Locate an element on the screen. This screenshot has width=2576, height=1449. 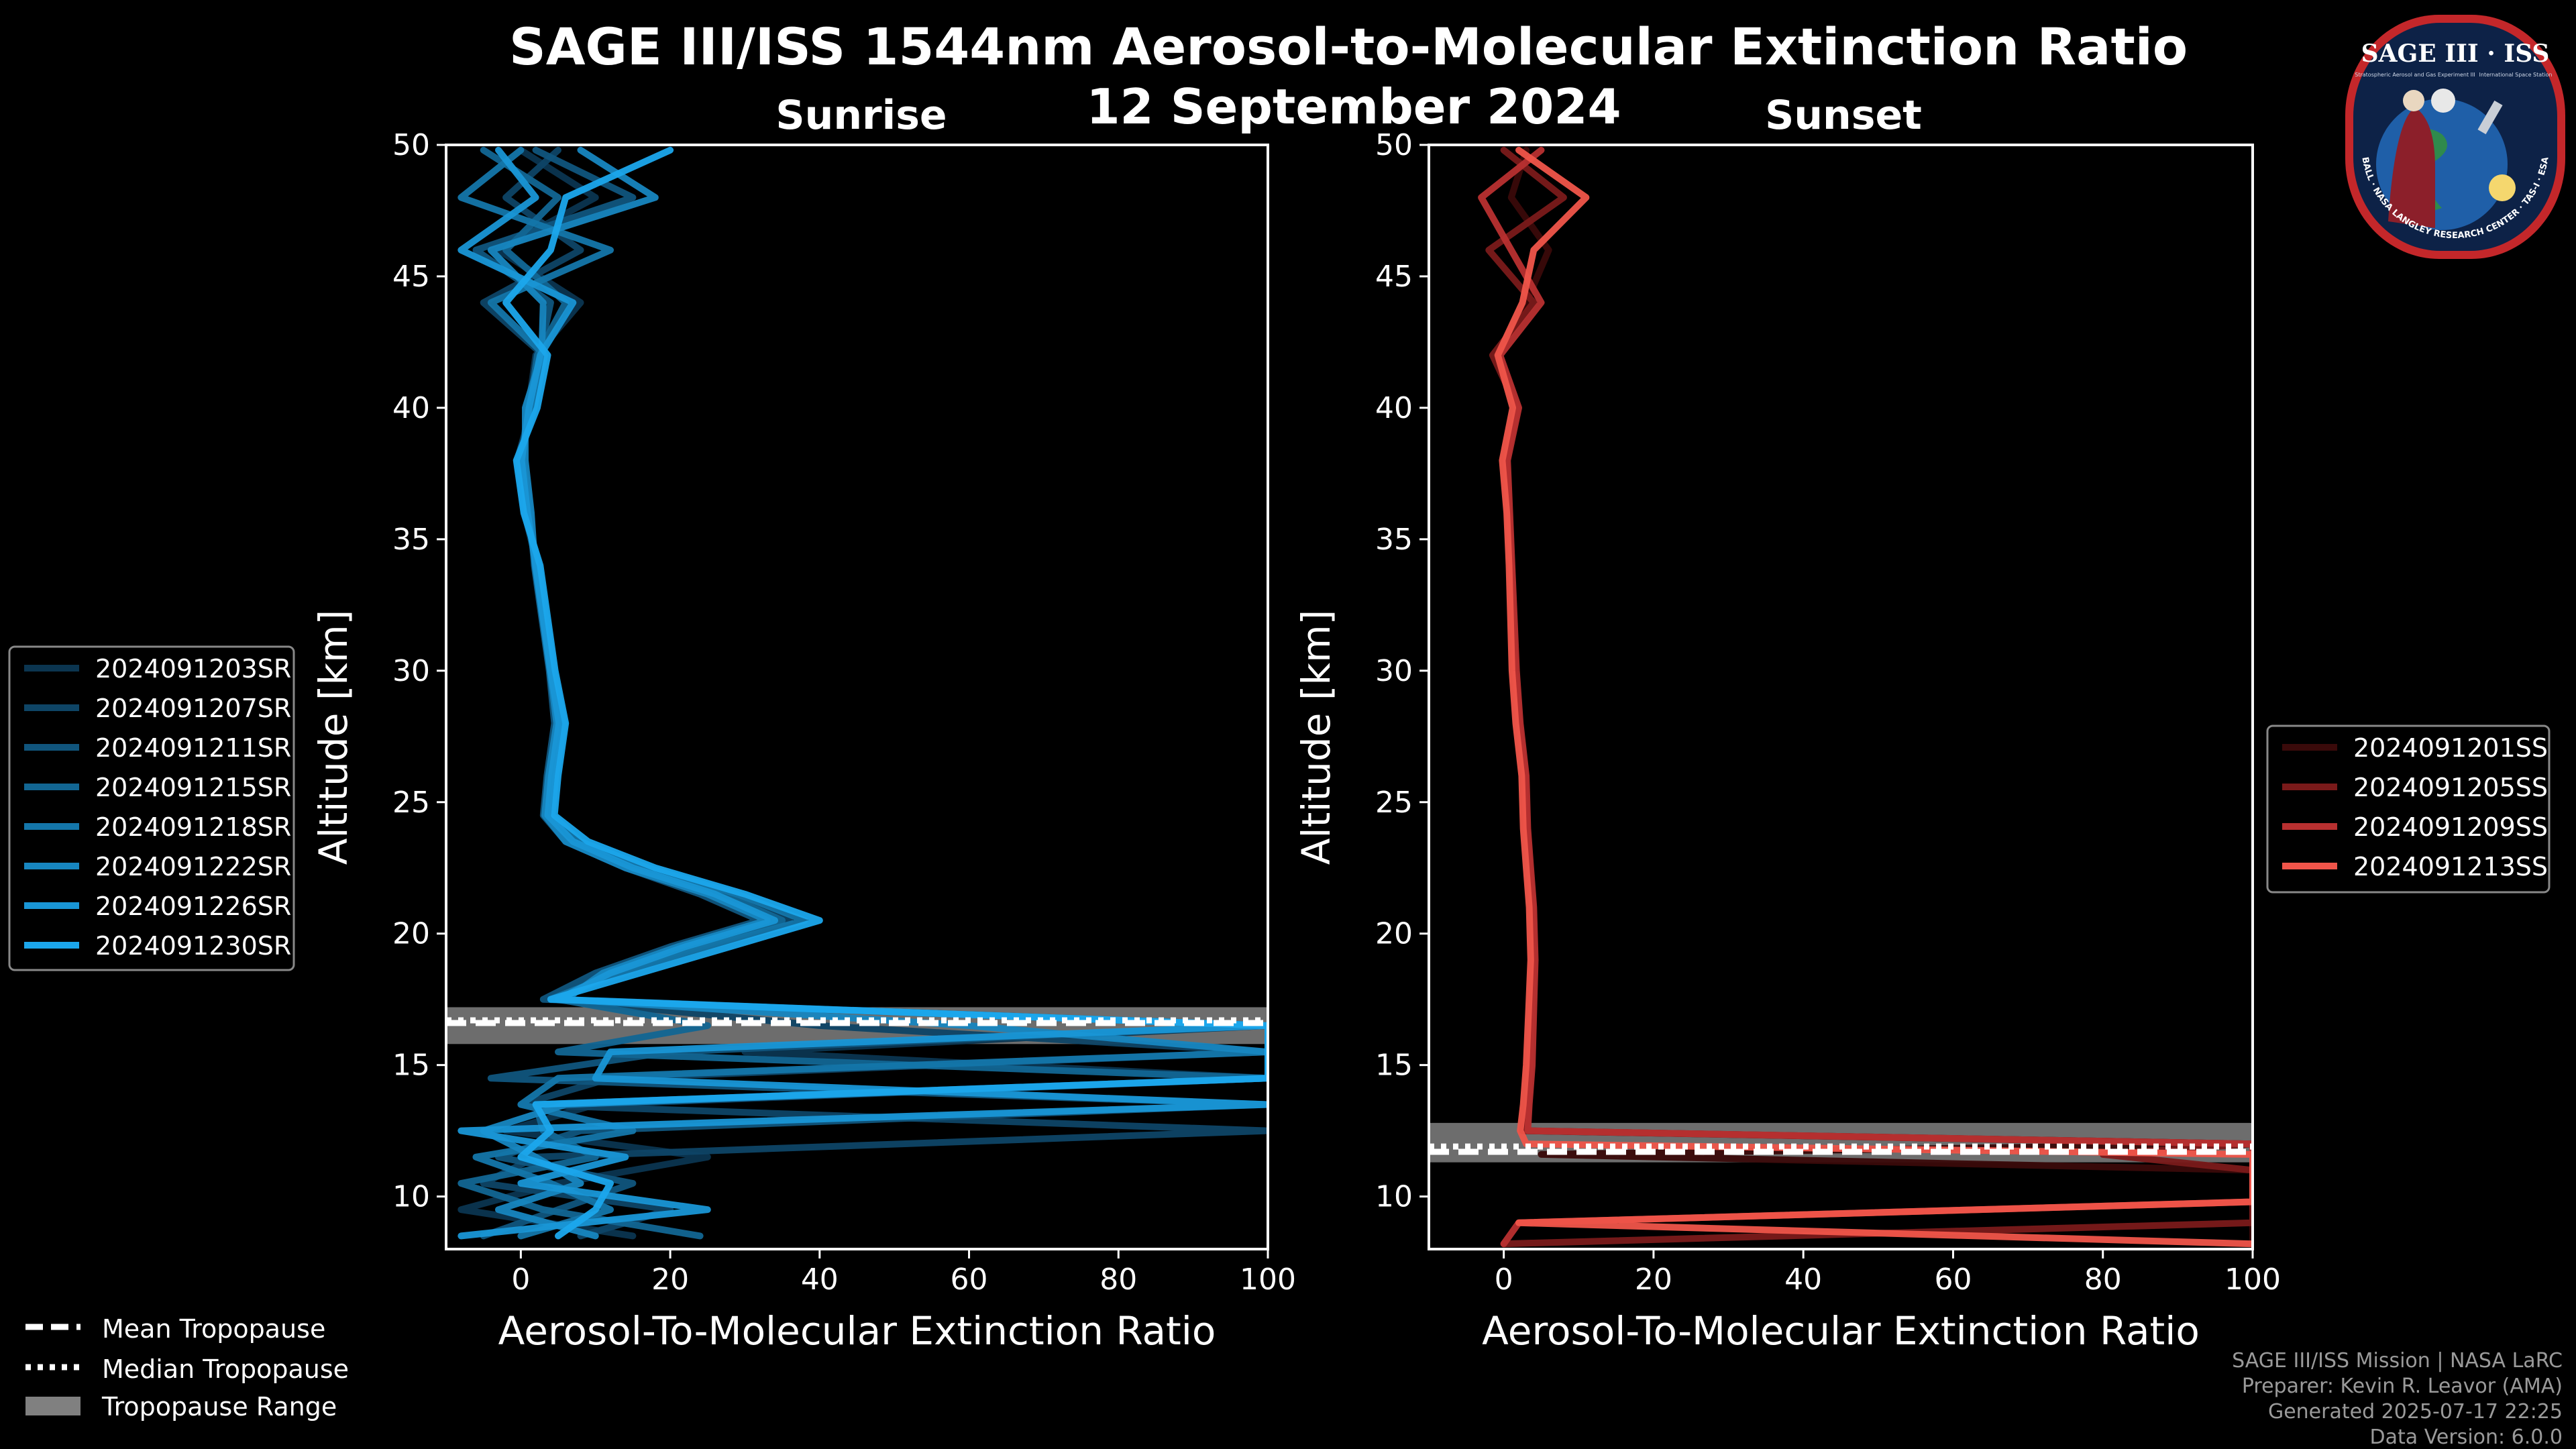
sunrise-ytick-label-25: 25 is located at coordinates (411, 803).